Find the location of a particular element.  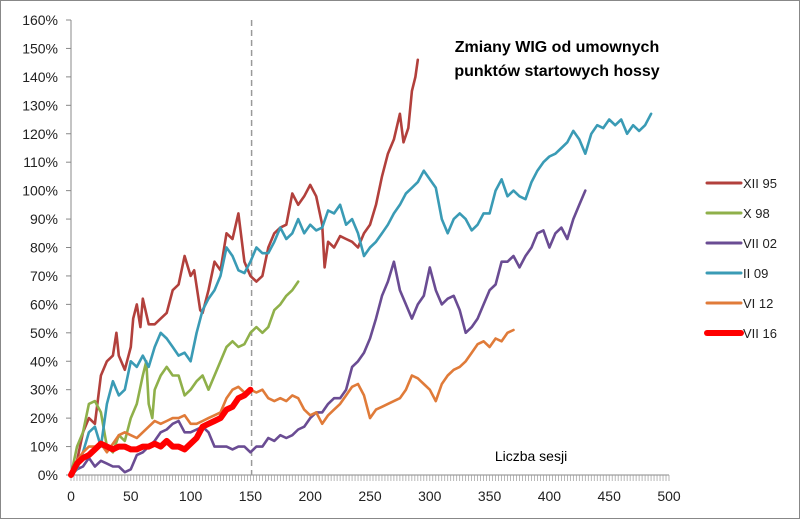

x-tick-label: 300 is located at coordinates (430, 496).